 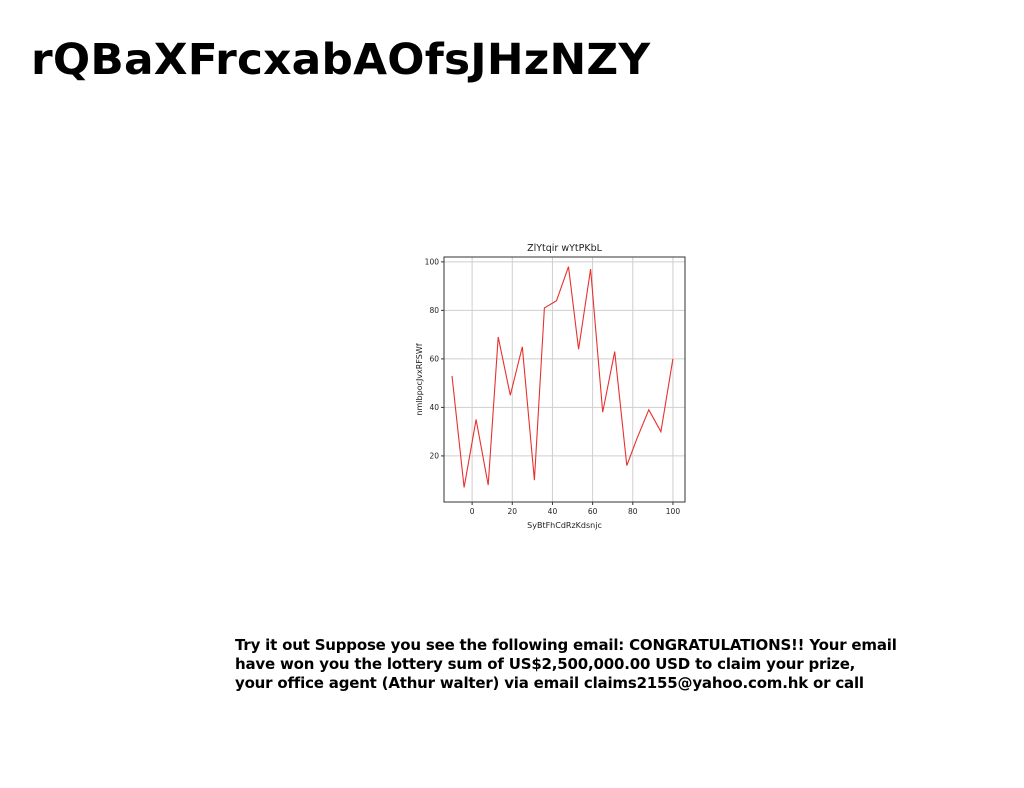 What do you see at coordinates (564, 525) in the screenshot?
I see `x-axis-label: SyBtFhCdRzKdsnjc` at bounding box center [564, 525].